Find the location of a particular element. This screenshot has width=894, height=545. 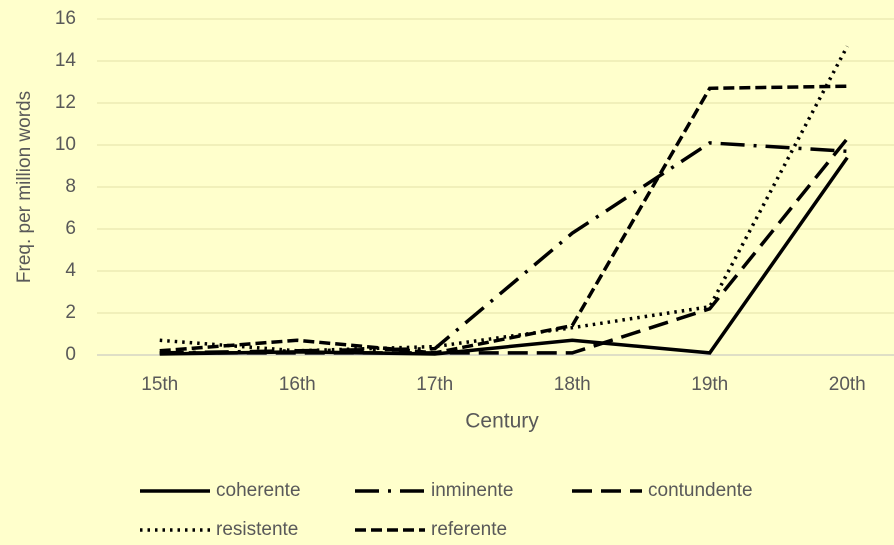

y-tick-label: 14 is located at coordinates (66, 60).